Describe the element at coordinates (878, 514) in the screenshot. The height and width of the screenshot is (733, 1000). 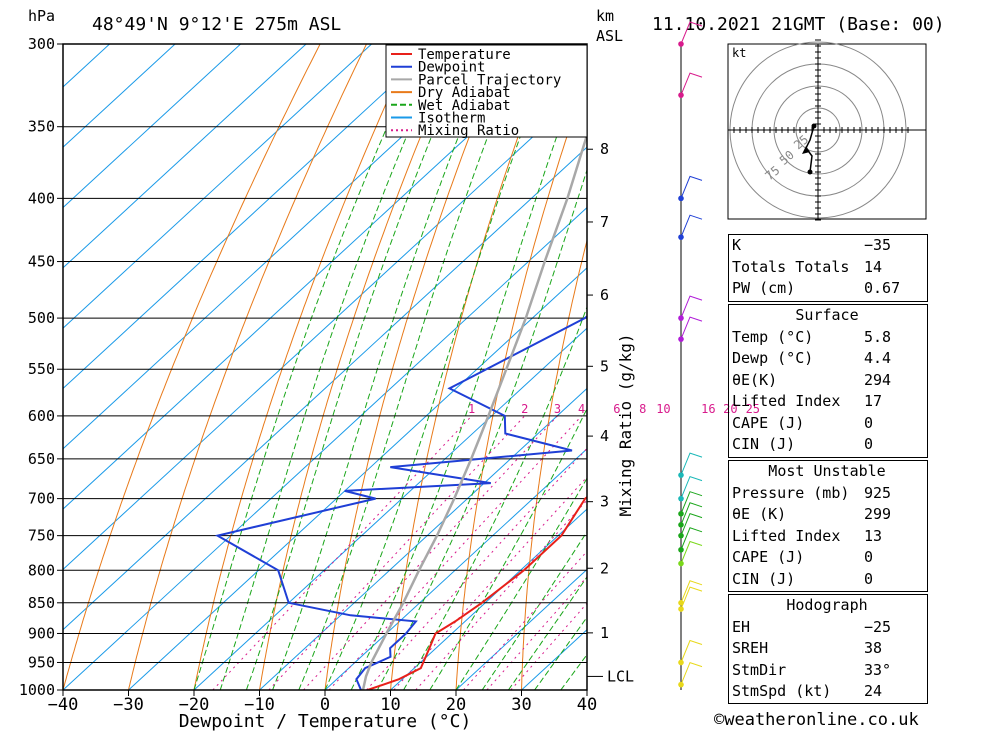
I see `row-value: 299` at that location.